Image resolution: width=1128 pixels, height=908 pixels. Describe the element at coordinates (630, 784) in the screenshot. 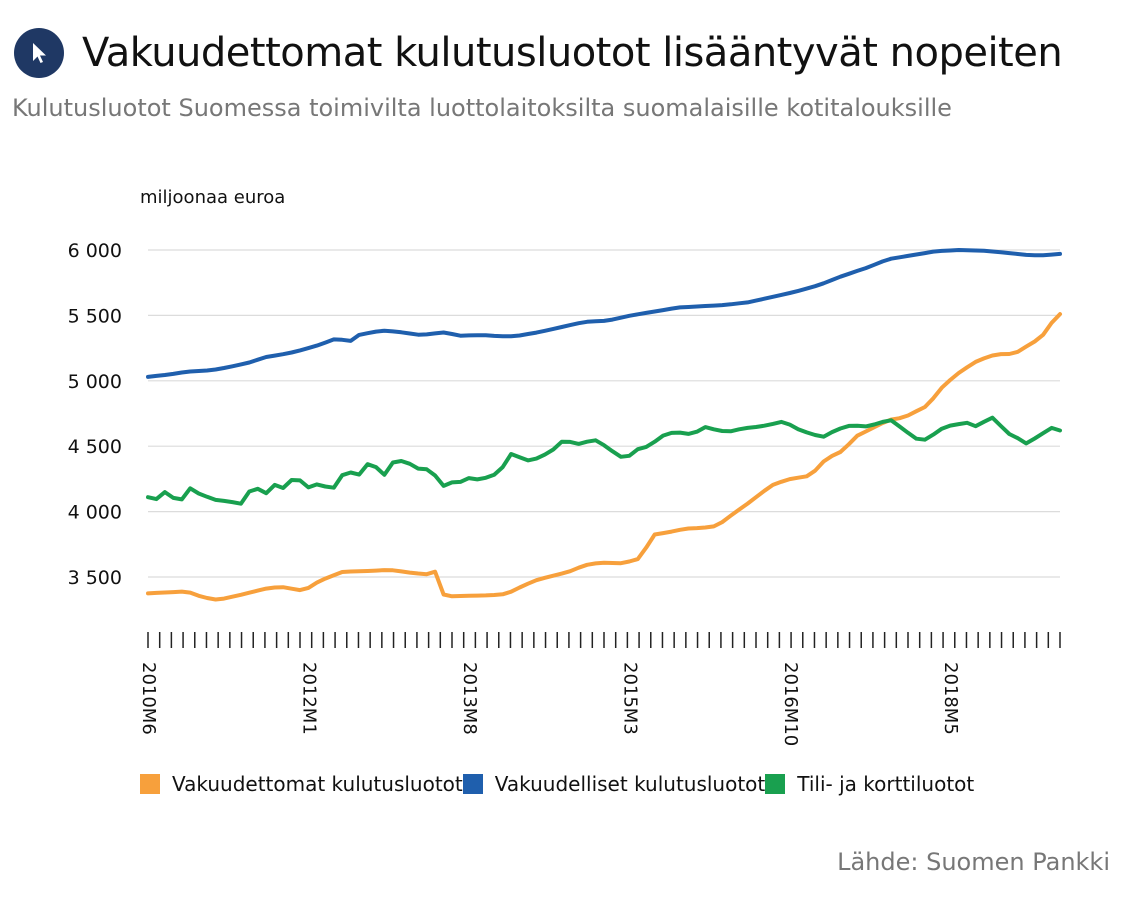

I see `legend-label-secured: Vakuudelliset kulutusluotot` at that location.